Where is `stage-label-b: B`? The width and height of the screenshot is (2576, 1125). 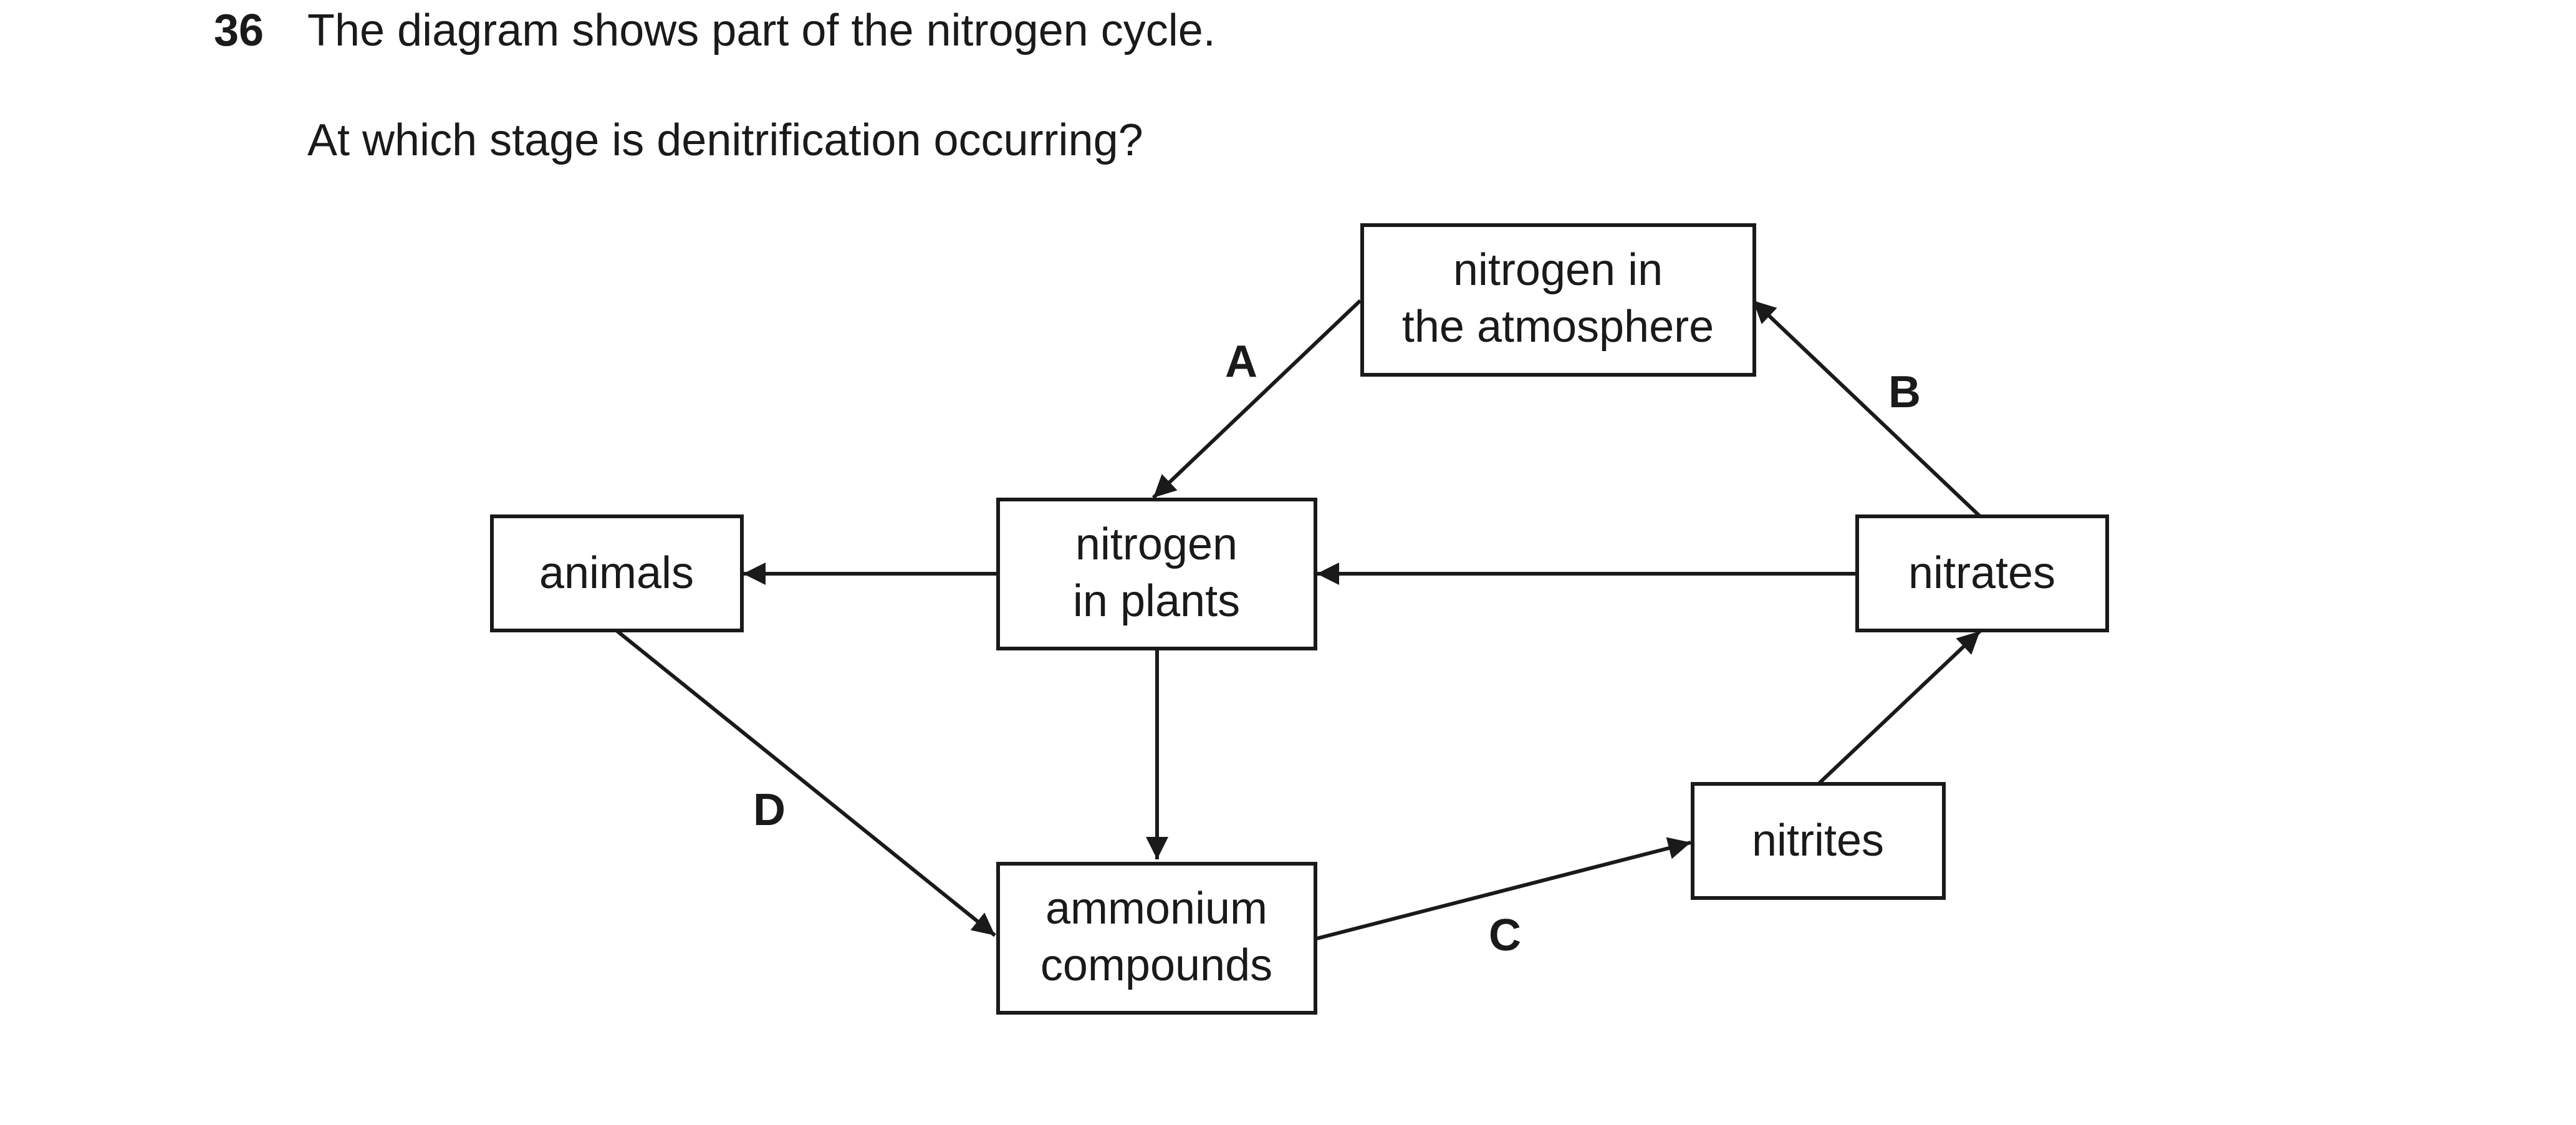
stage-label-b: B is located at coordinates (1904, 392).